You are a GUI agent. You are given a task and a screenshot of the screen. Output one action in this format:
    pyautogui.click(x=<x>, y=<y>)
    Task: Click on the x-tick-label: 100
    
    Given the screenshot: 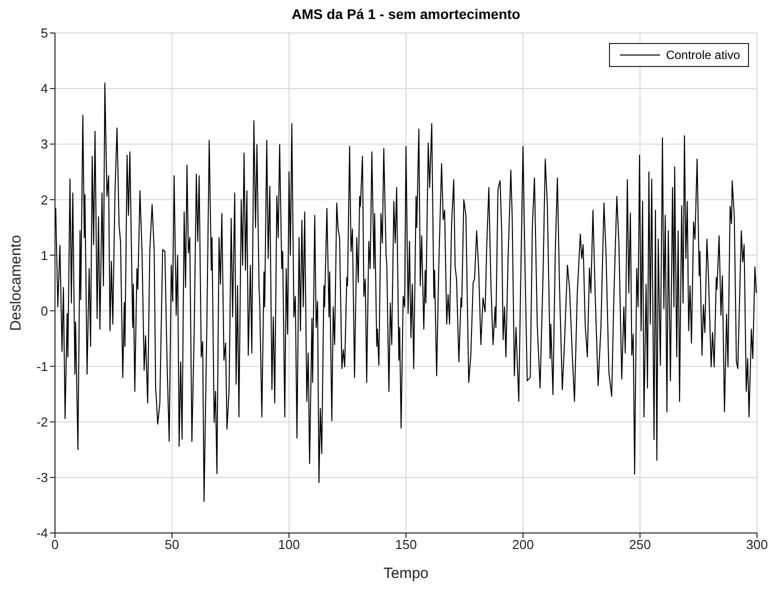 What is the action you would take?
    pyautogui.click(x=289, y=544)
    